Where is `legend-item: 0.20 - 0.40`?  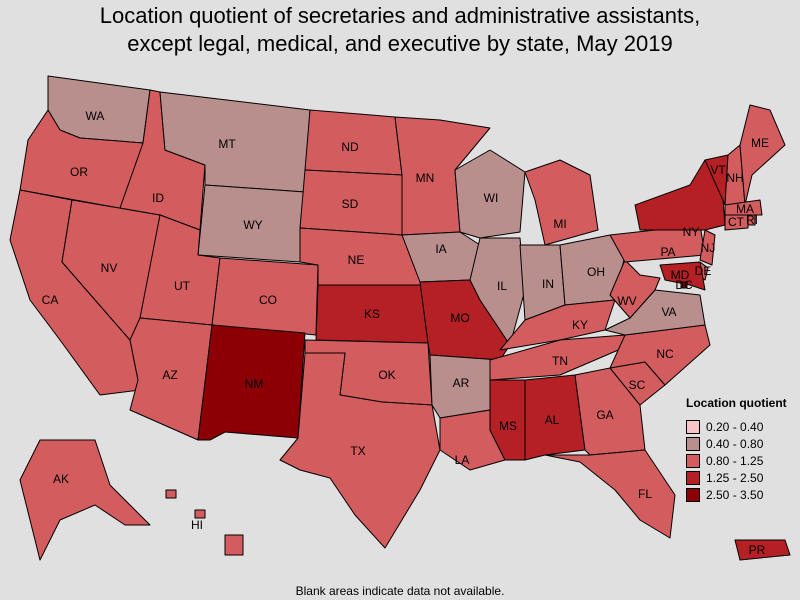
legend-item: 0.20 - 0.40 is located at coordinates (736, 426).